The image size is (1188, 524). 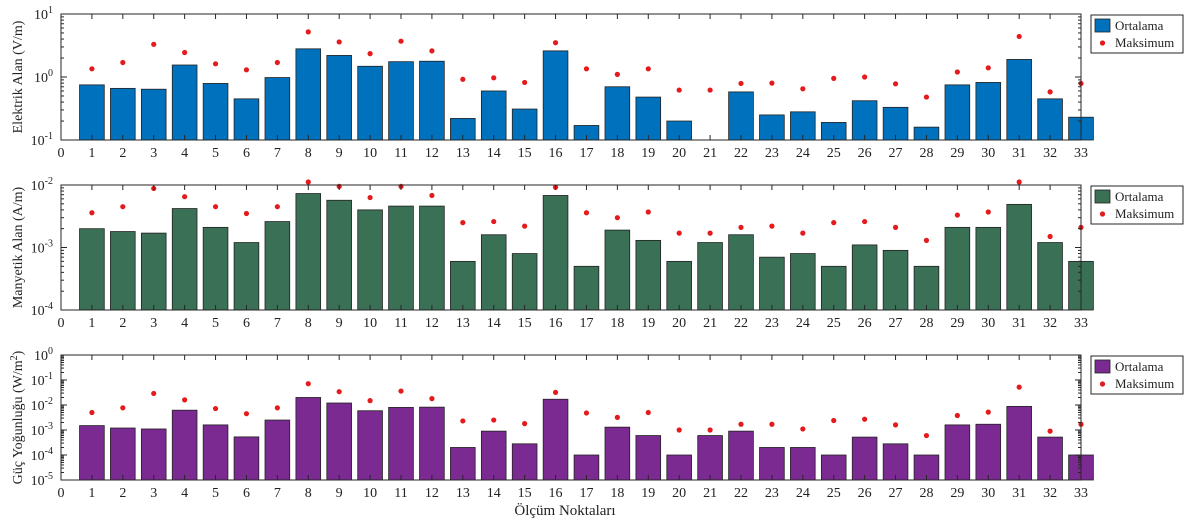 What do you see at coordinates (648, 153) in the screenshot?
I see `x-tick-label: 19` at bounding box center [648, 153].